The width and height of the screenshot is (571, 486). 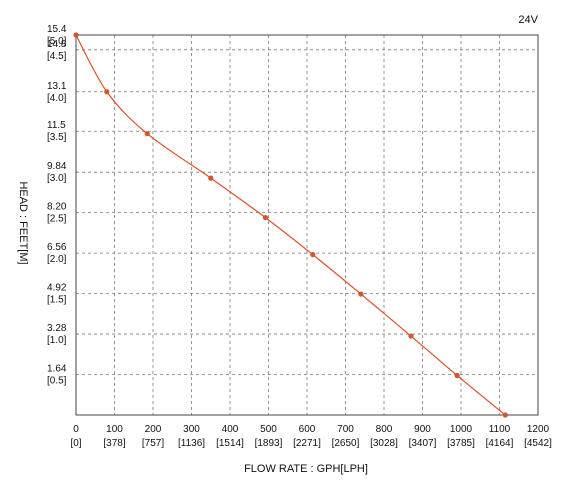 What do you see at coordinates (57, 56) in the screenshot?
I see `y-tick-sublabel: [4.5]` at bounding box center [57, 56].